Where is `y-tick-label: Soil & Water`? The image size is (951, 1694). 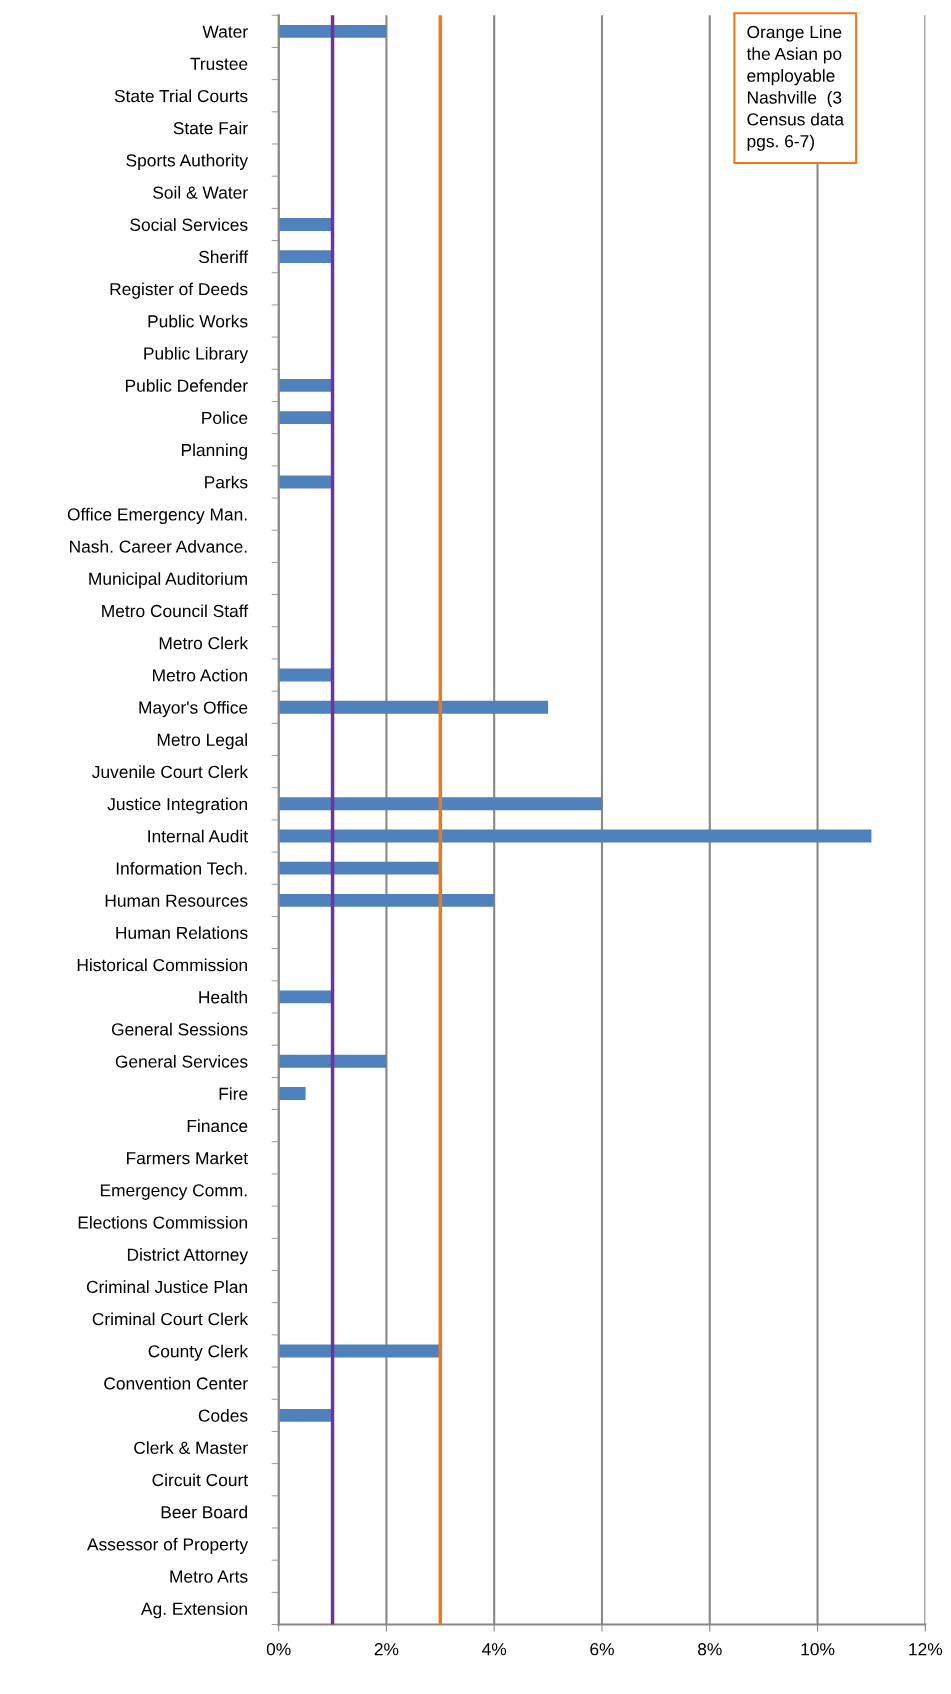
y-tick-label: Soil & Water is located at coordinates (200, 192).